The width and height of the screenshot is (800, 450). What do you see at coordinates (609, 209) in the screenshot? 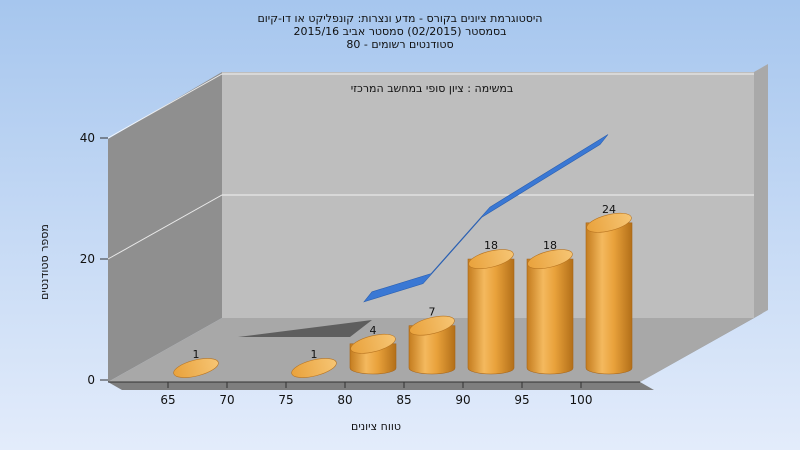
I see `data-label: 24` at bounding box center [609, 209].